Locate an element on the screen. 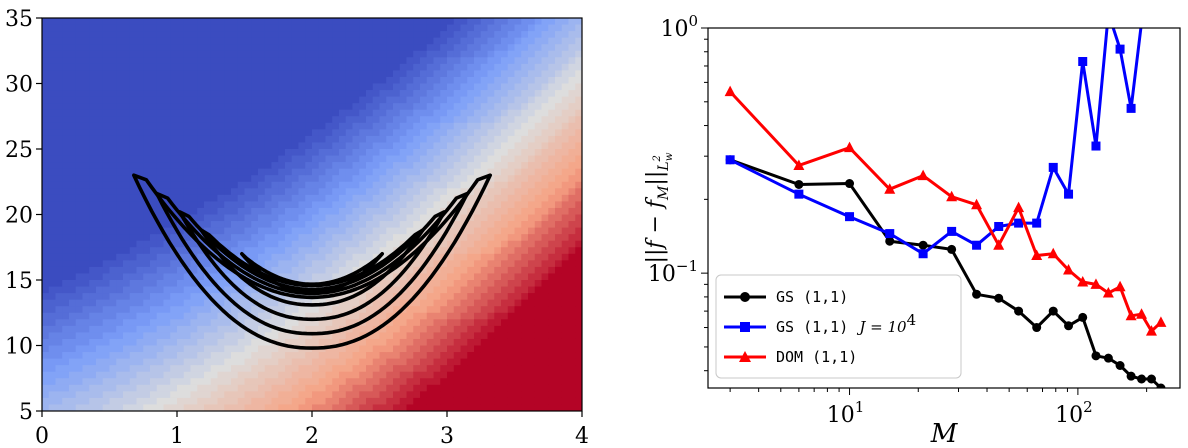  left-x-tick-label: 0 is located at coordinates (42, 436).